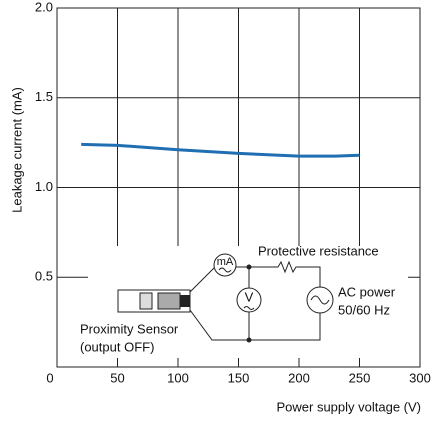 This screenshot has width=433, height=423. What do you see at coordinates (239, 377) in the screenshot?
I see `x-tick-label: 150` at bounding box center [239, 377].